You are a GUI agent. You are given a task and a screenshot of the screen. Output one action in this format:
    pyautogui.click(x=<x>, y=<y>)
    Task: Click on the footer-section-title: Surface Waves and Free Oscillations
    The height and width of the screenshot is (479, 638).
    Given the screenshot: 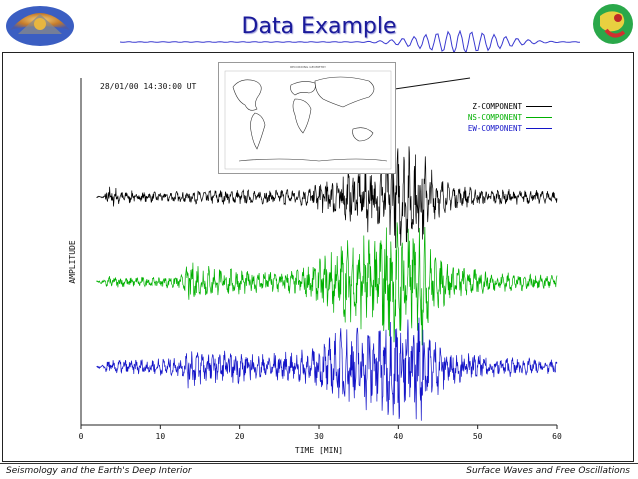 What is the action you would take?
    pyautogui.click(x=548, y=471)
    